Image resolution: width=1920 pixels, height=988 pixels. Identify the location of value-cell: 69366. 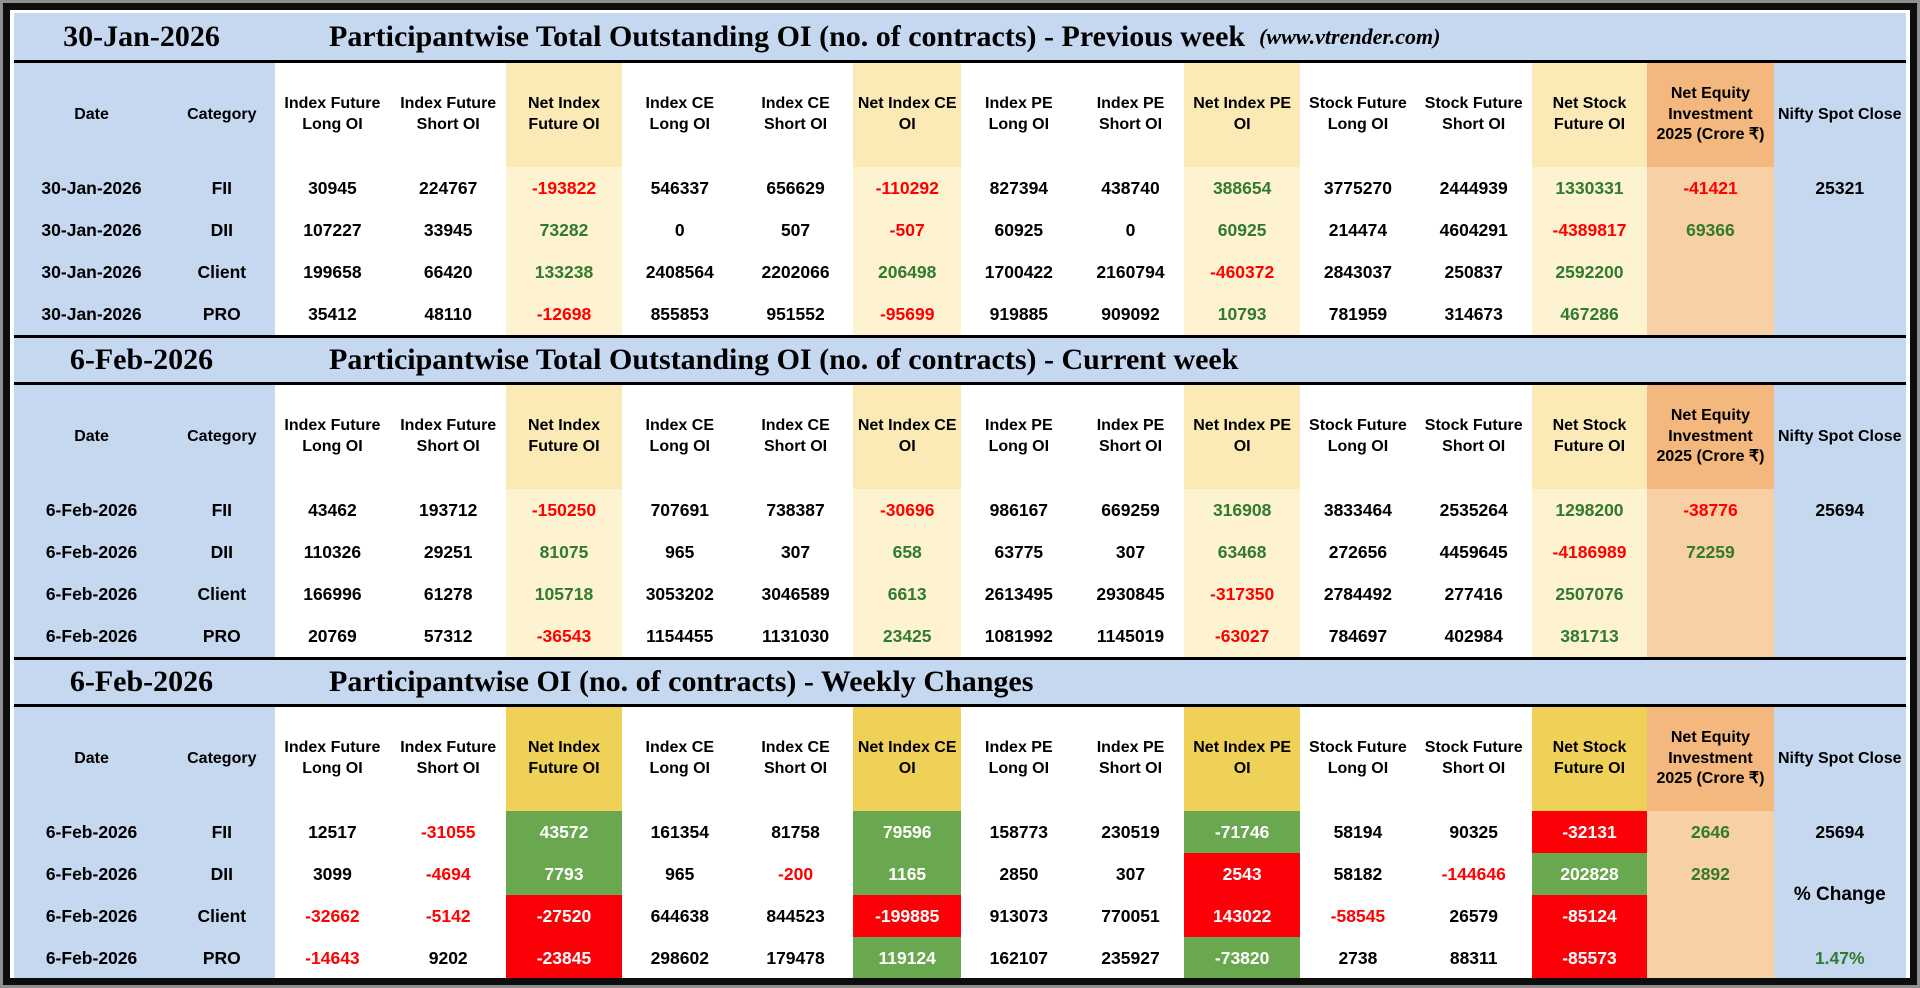
(1710, 230).